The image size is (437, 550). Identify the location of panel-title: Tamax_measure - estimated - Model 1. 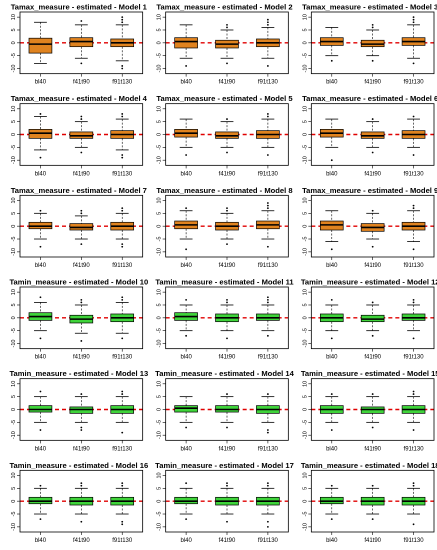
(79, 7).